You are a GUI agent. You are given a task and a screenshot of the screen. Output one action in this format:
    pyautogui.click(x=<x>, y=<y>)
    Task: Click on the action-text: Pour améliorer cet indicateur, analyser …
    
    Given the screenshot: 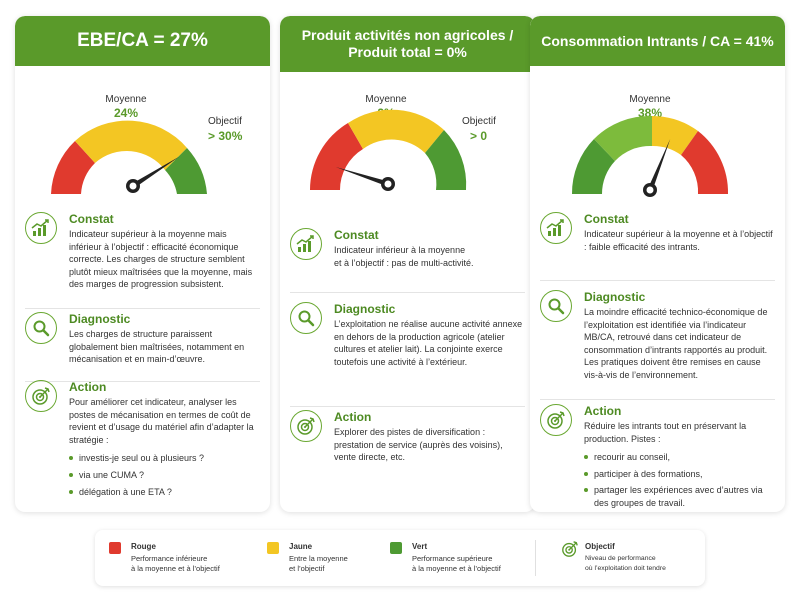 What is the action you would take?
    pyautogui.click(x=161, y=421)
    